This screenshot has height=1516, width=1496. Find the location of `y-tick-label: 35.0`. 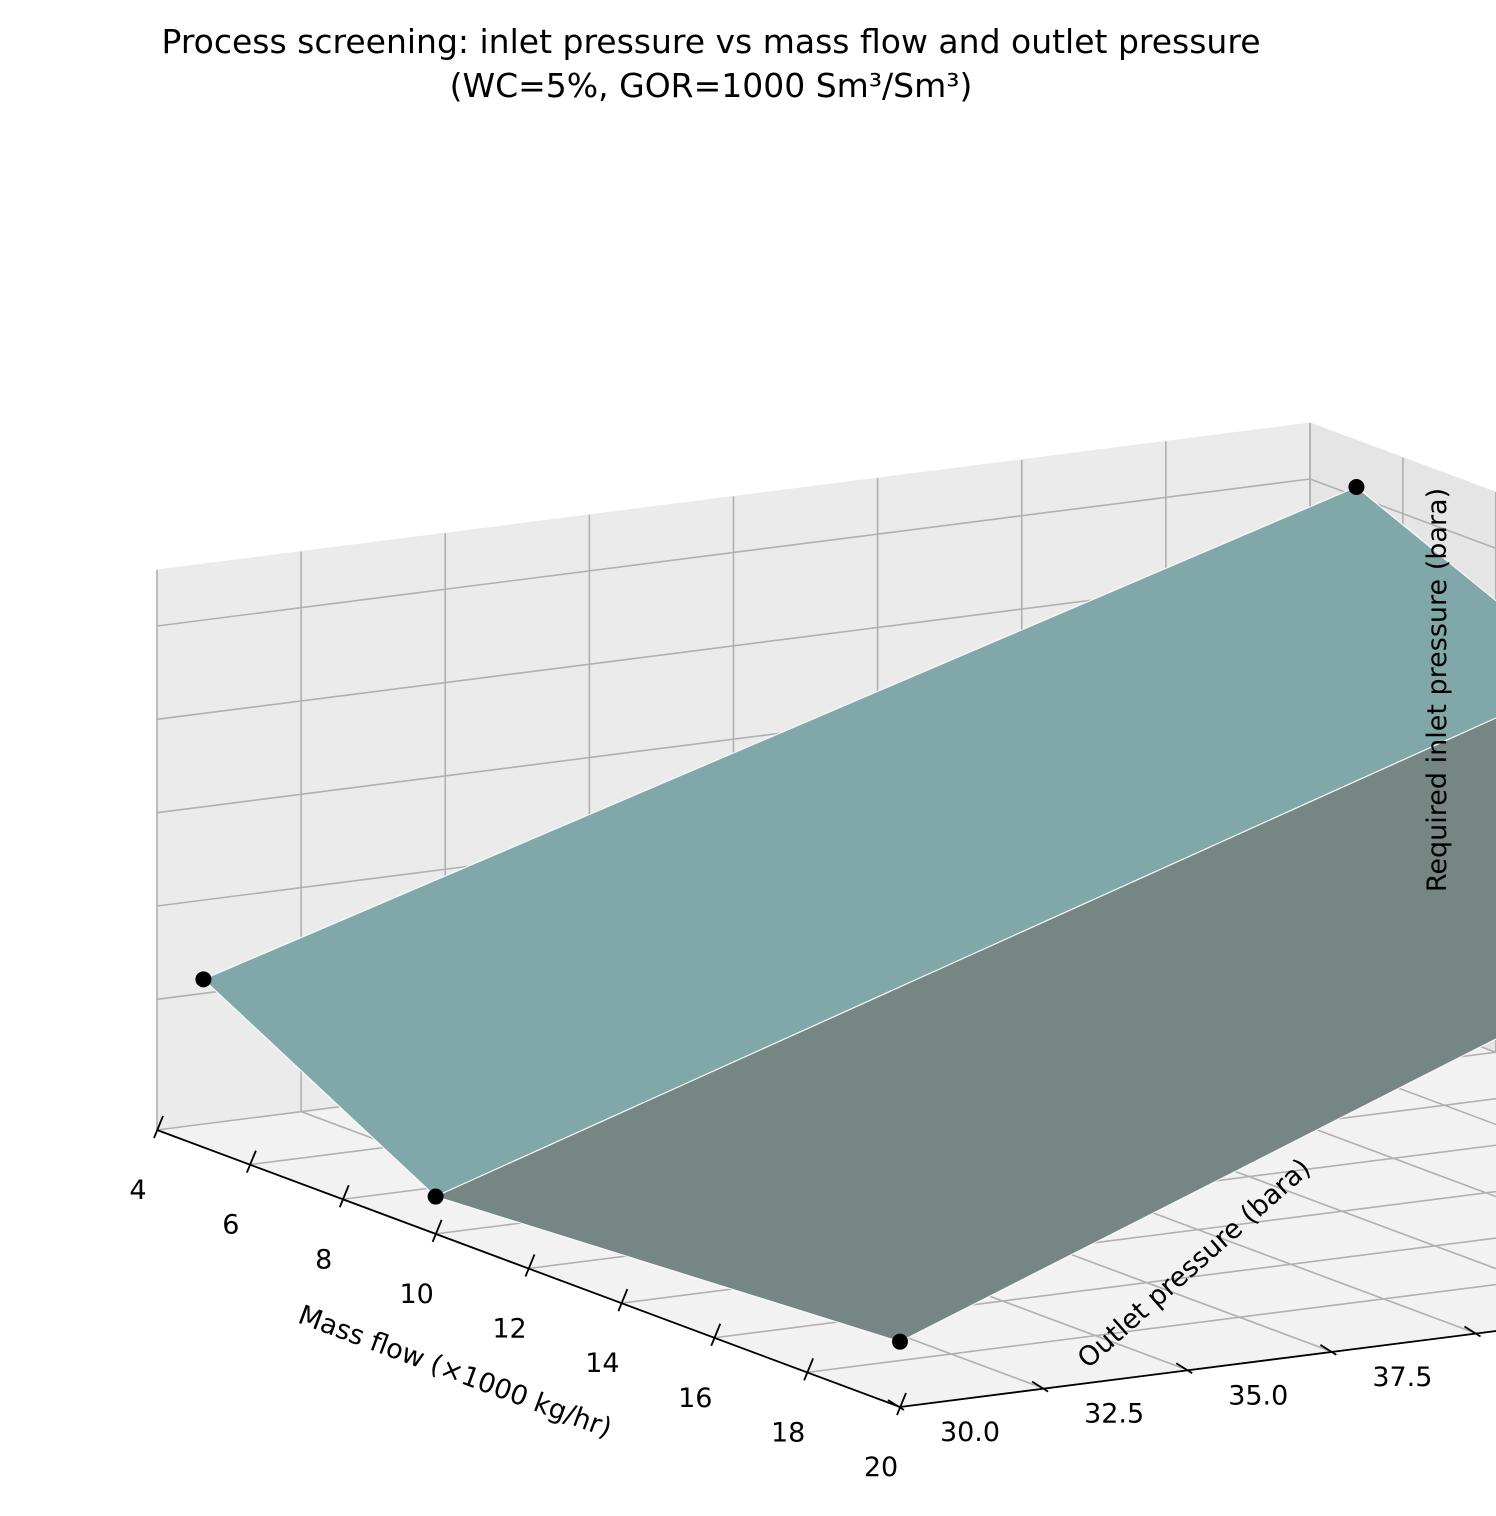

y-tick-label: 35.0 is located at coordinates (1258, 1395).